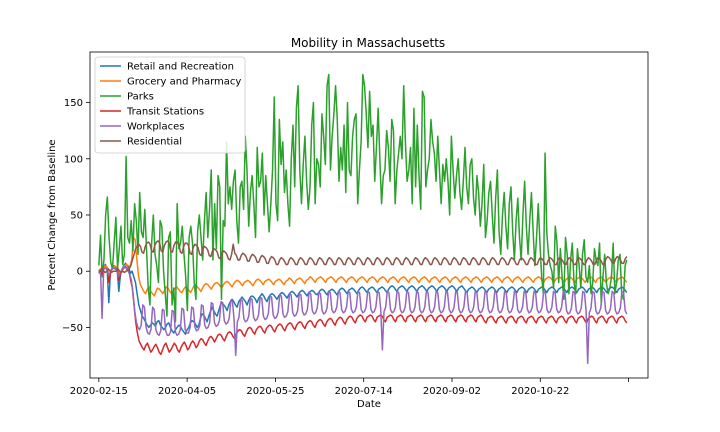 This screenshot has width=720, height=432. I want to click on x-tick-label: 2020-02-15, so click(99, 391).